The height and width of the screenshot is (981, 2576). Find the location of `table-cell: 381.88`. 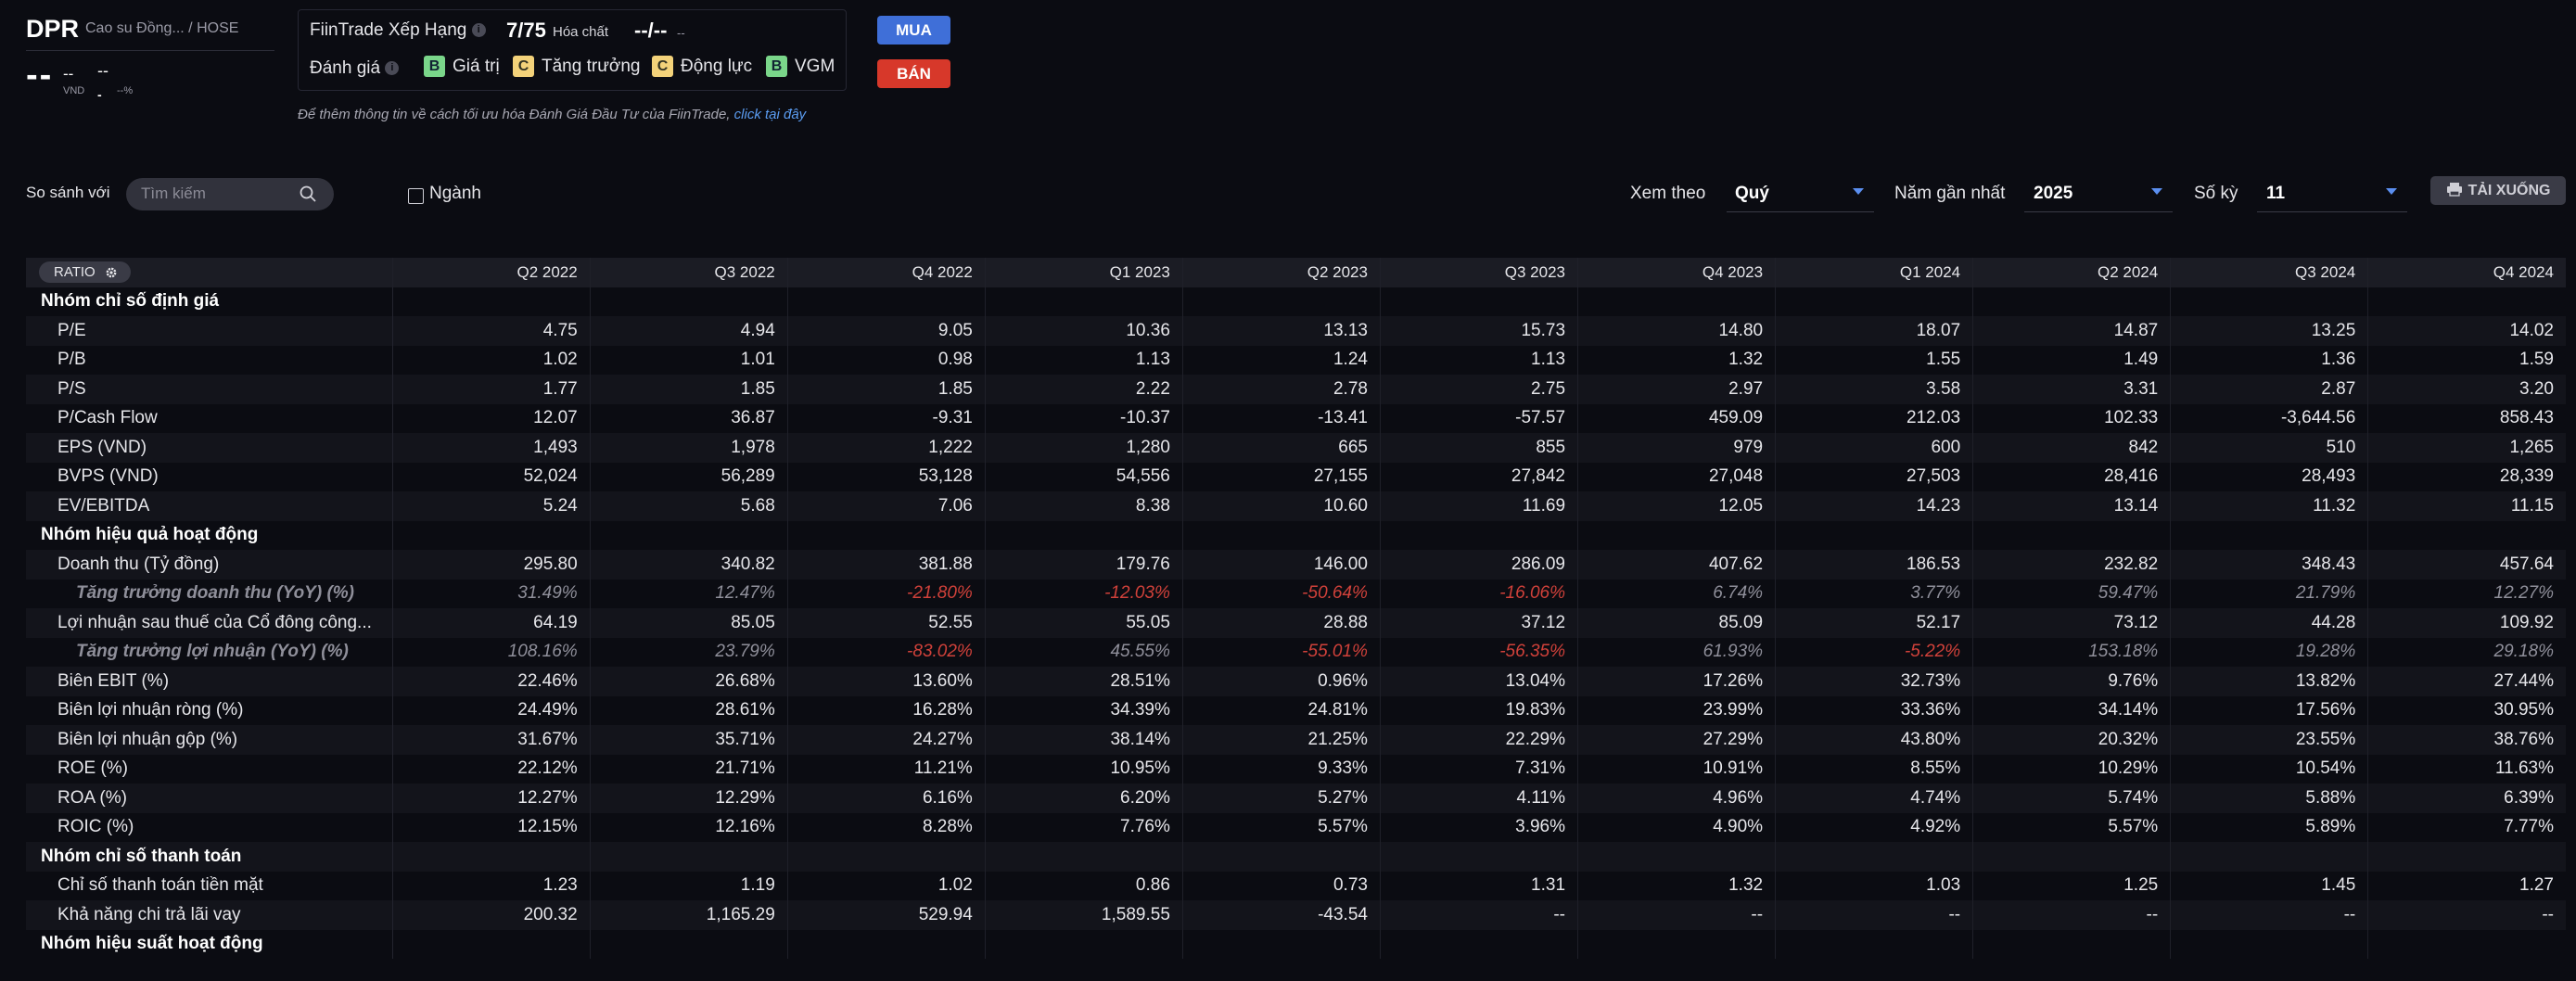

table-cell: 381.88 is located at coordinates (886, 565).